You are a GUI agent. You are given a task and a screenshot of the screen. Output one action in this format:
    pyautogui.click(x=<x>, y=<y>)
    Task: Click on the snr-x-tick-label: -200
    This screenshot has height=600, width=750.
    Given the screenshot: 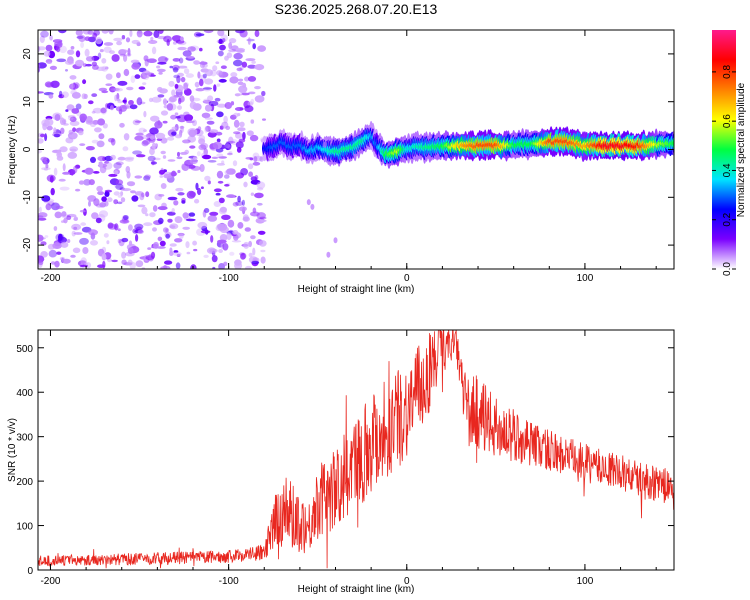 What is the action you would take?
    pyautogui.click(x=50, y=581)
    